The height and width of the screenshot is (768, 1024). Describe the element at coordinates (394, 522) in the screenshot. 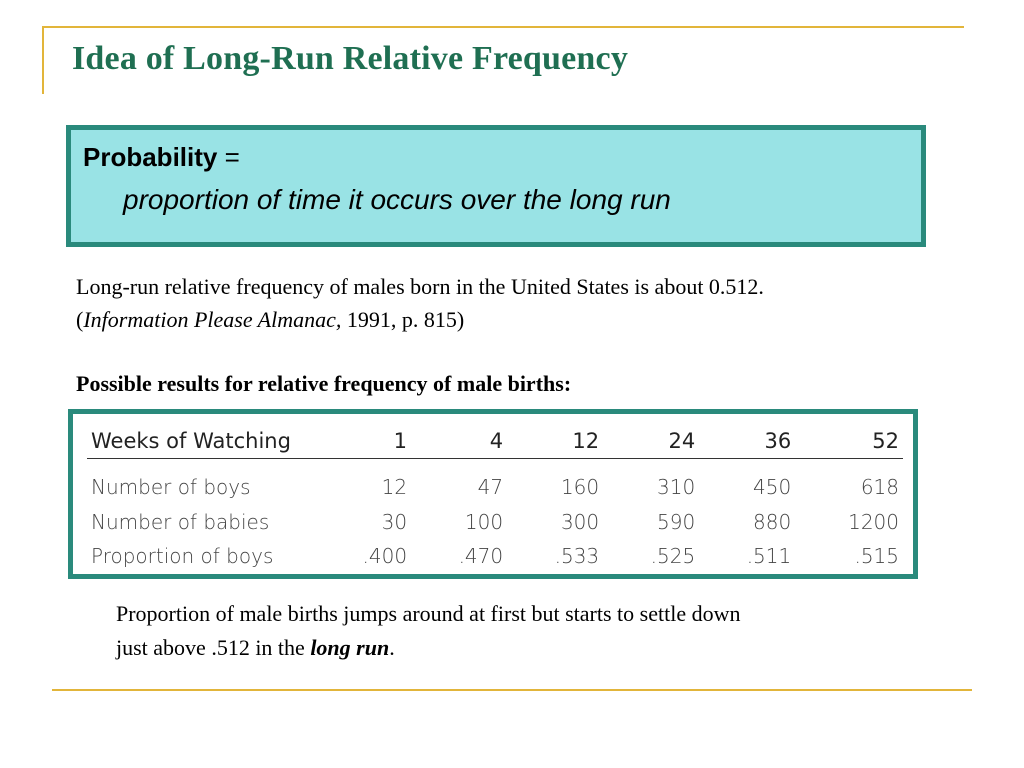

I see `table-cell: 30` at that location.